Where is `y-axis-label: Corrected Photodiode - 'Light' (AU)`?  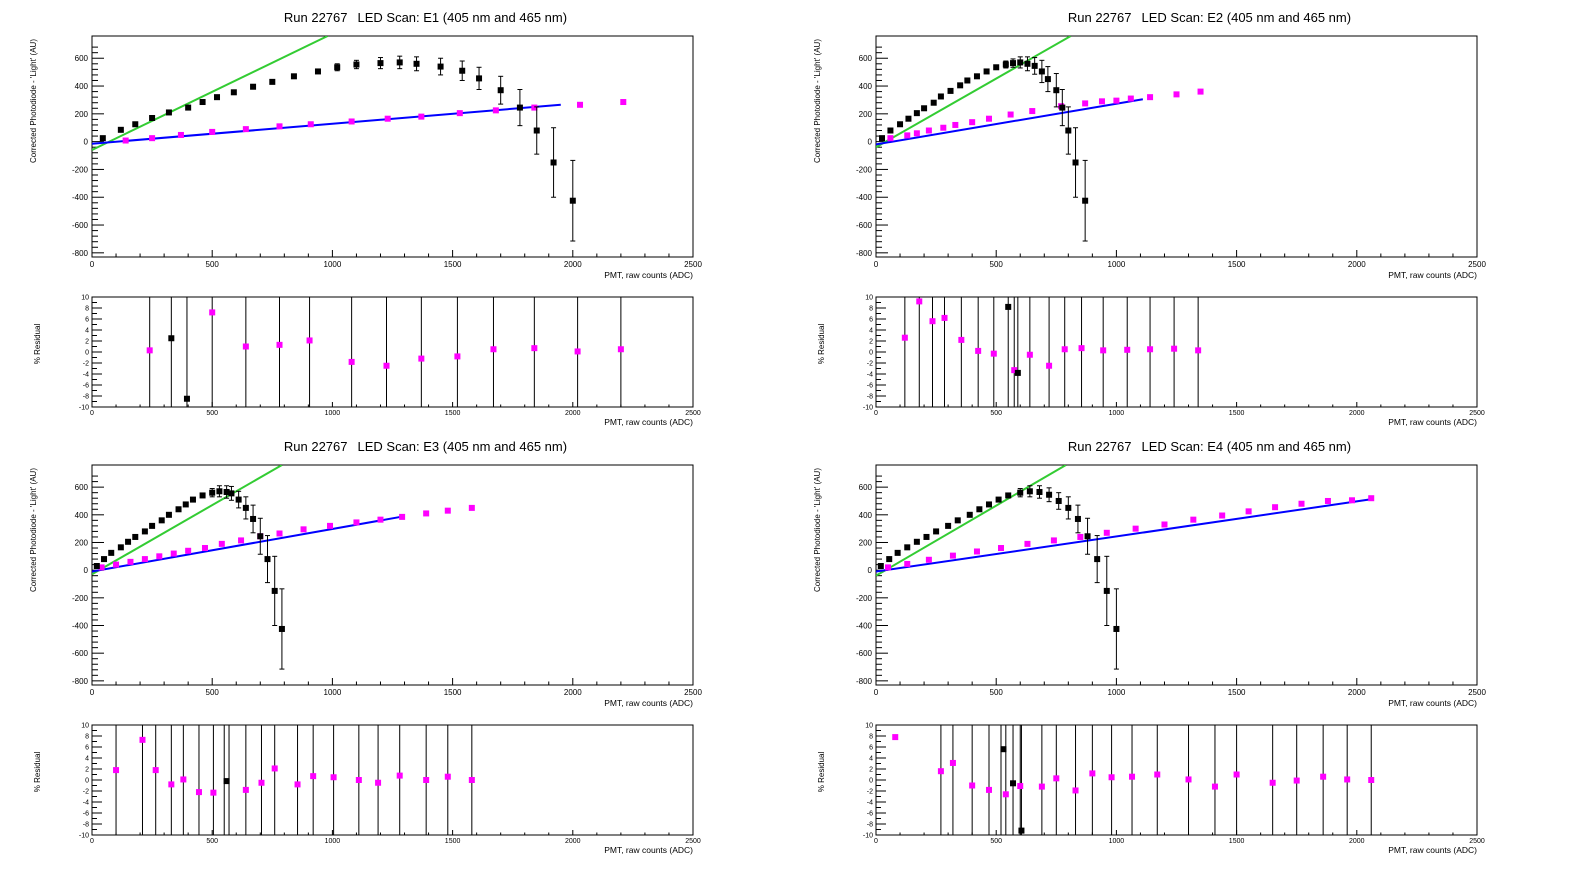
y-axis-label: Corrected Photodiode - 'Light' (AU) is located at coordinates (817, 530).